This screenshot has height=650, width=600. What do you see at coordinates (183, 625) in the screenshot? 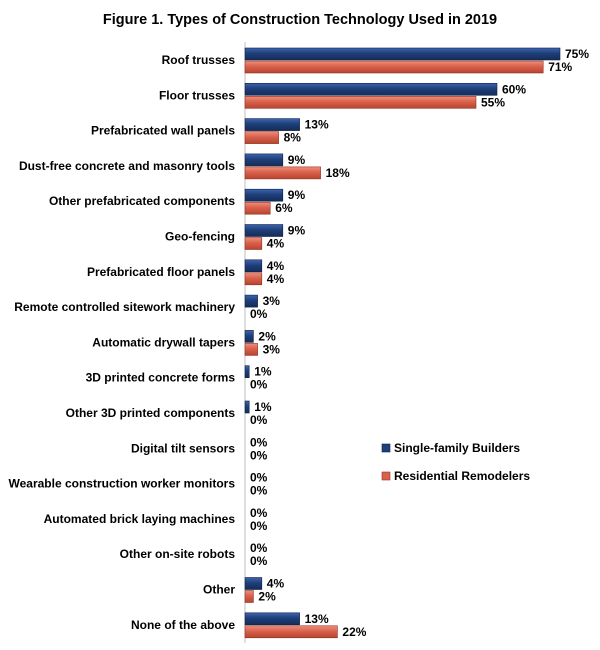
I see `category-label: None of the above` at bounding box center [183, 625].